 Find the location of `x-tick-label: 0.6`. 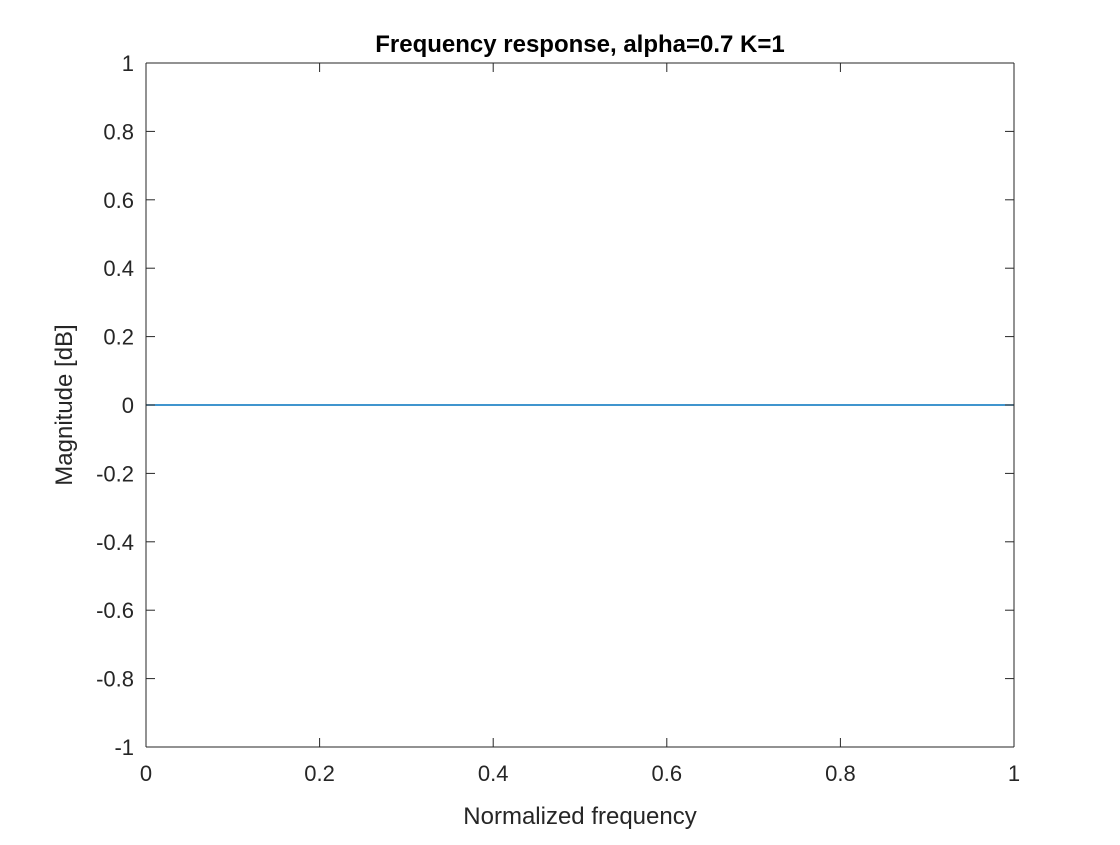

x-tick-label: 0.6 is located at coordinates (667, 773).